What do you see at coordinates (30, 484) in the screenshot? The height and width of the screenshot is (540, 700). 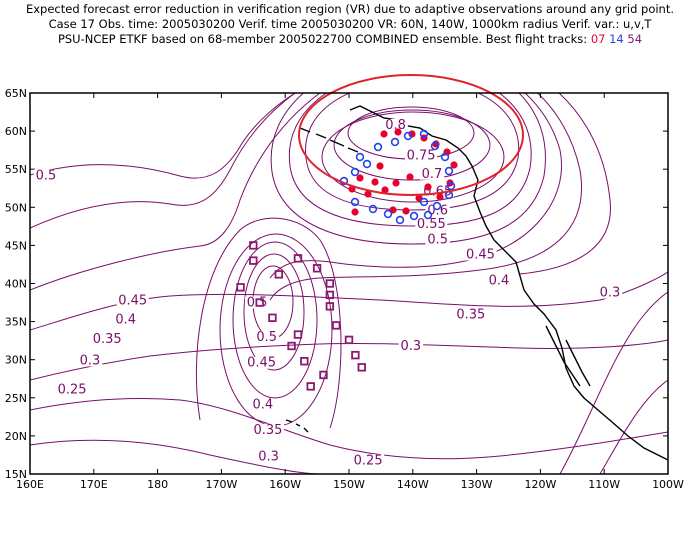 I see `lon-tick-label: 160E` at bounding box center [30, 484].